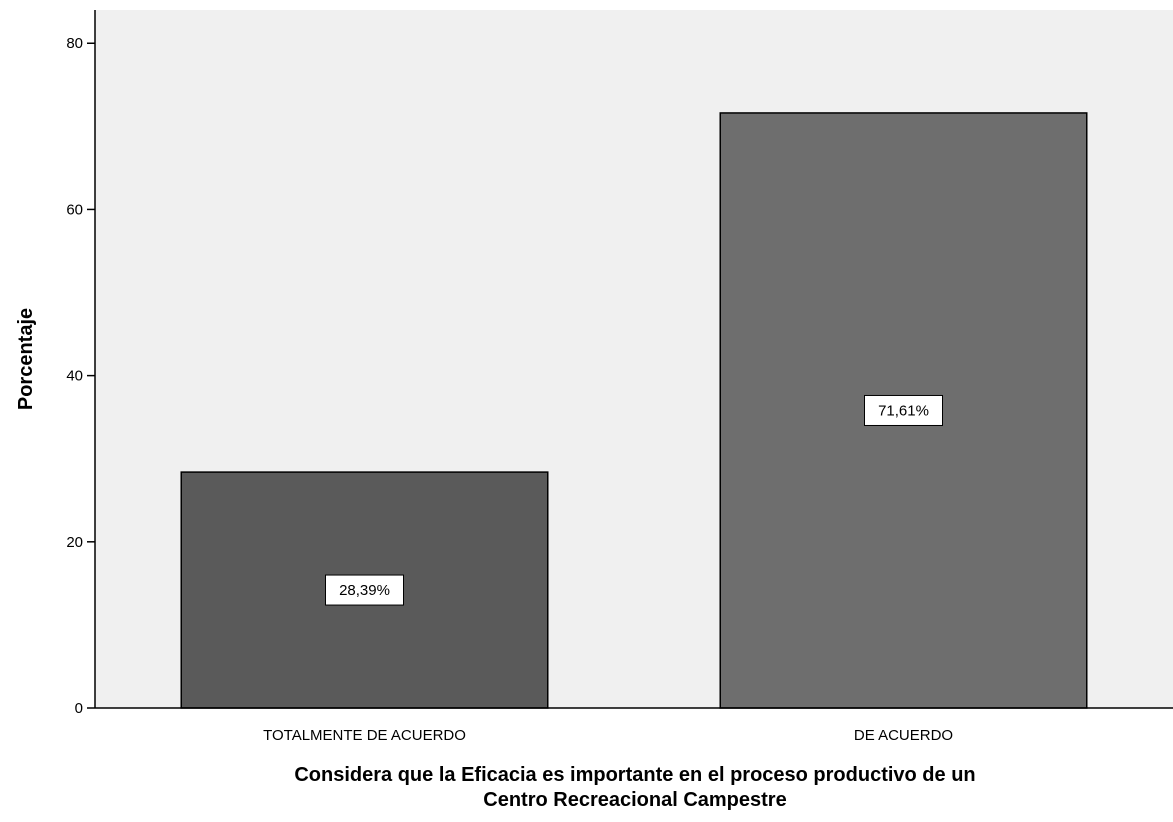 This screenshot has height=822, width=1173. Describe the element at coordinates (903, 735) in the screenshot. I see `x-tick-label: DE ACUERDO` at that location.